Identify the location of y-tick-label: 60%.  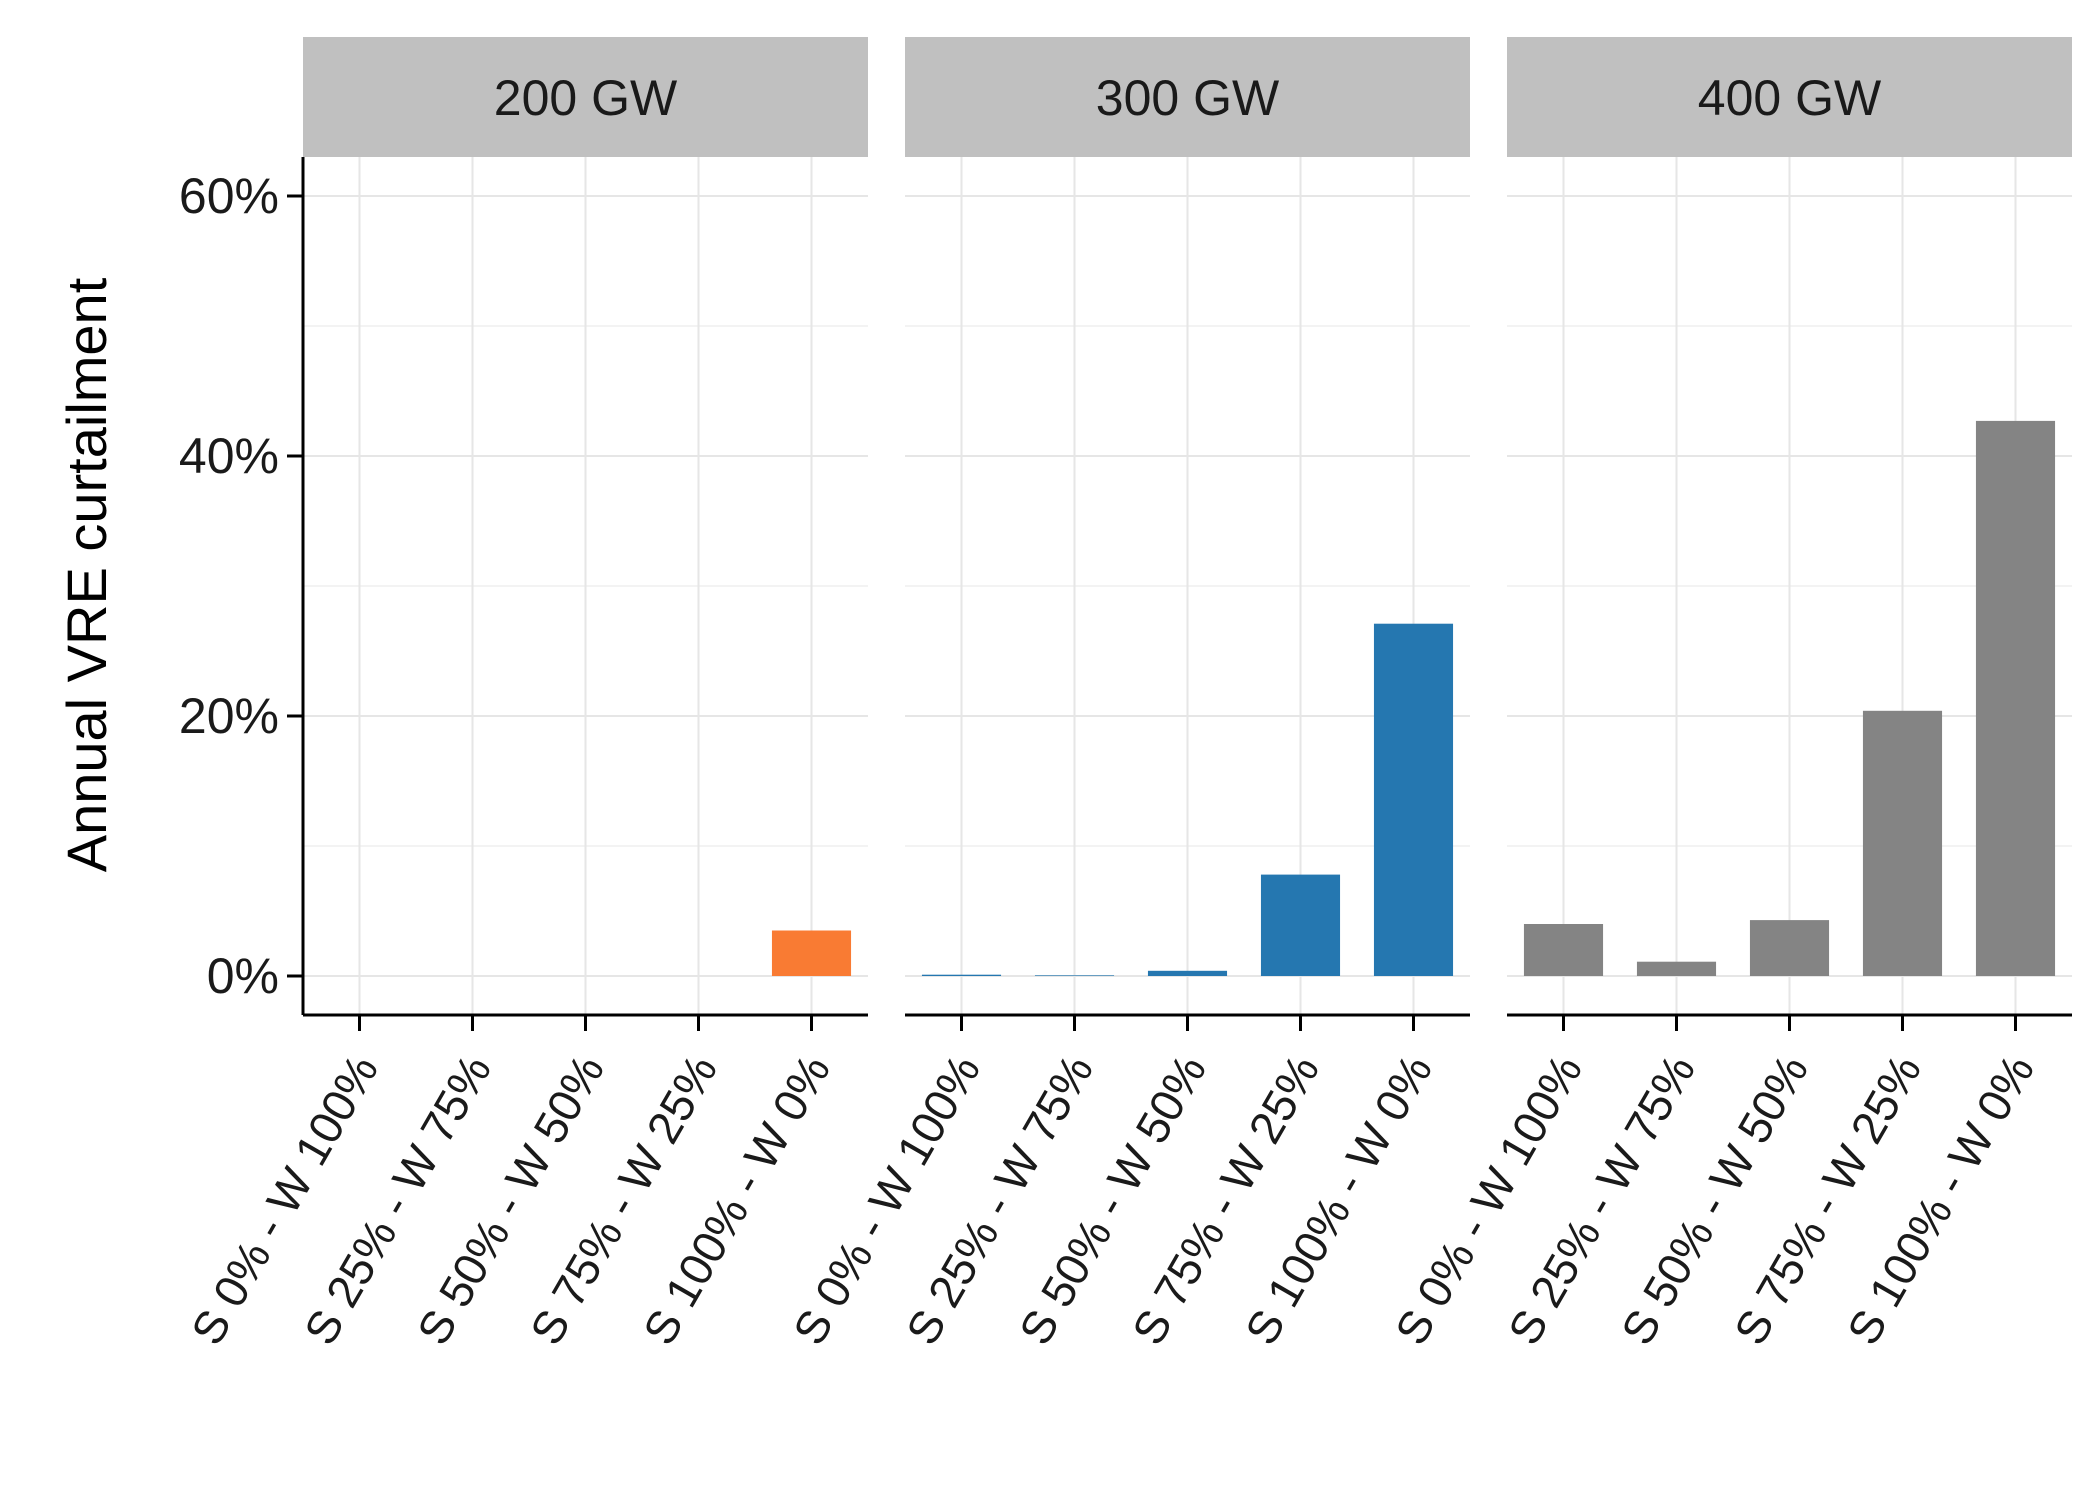
(229, 196).